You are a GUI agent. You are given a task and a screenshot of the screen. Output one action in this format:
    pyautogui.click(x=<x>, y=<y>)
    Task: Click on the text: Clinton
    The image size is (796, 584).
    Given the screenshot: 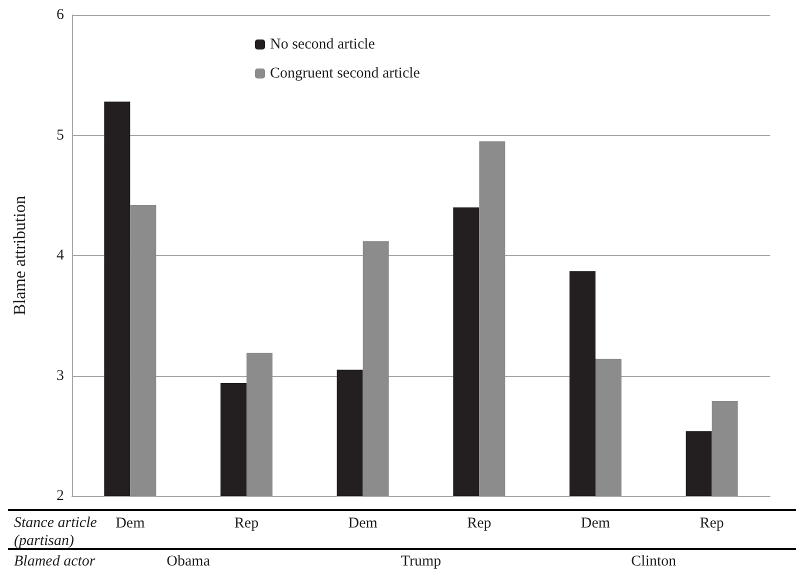 What is the action you would take?
    pyautogui.click(x=654, y=562)
    